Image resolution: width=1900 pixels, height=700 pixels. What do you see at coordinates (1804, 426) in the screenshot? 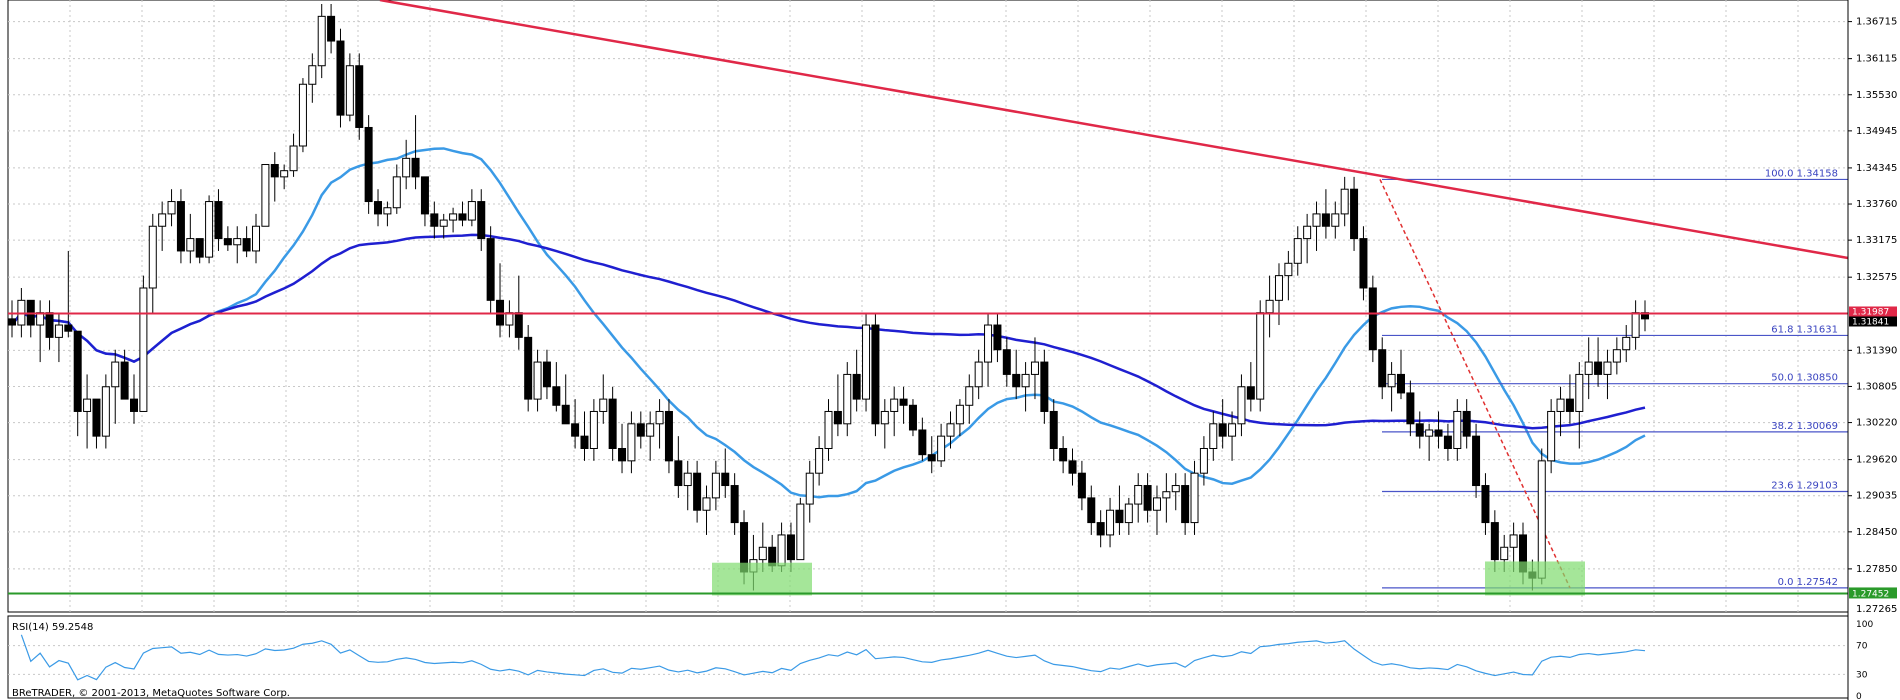
I see `fib-label: 38.2 1.30069` at bounding box center [1804, 426].